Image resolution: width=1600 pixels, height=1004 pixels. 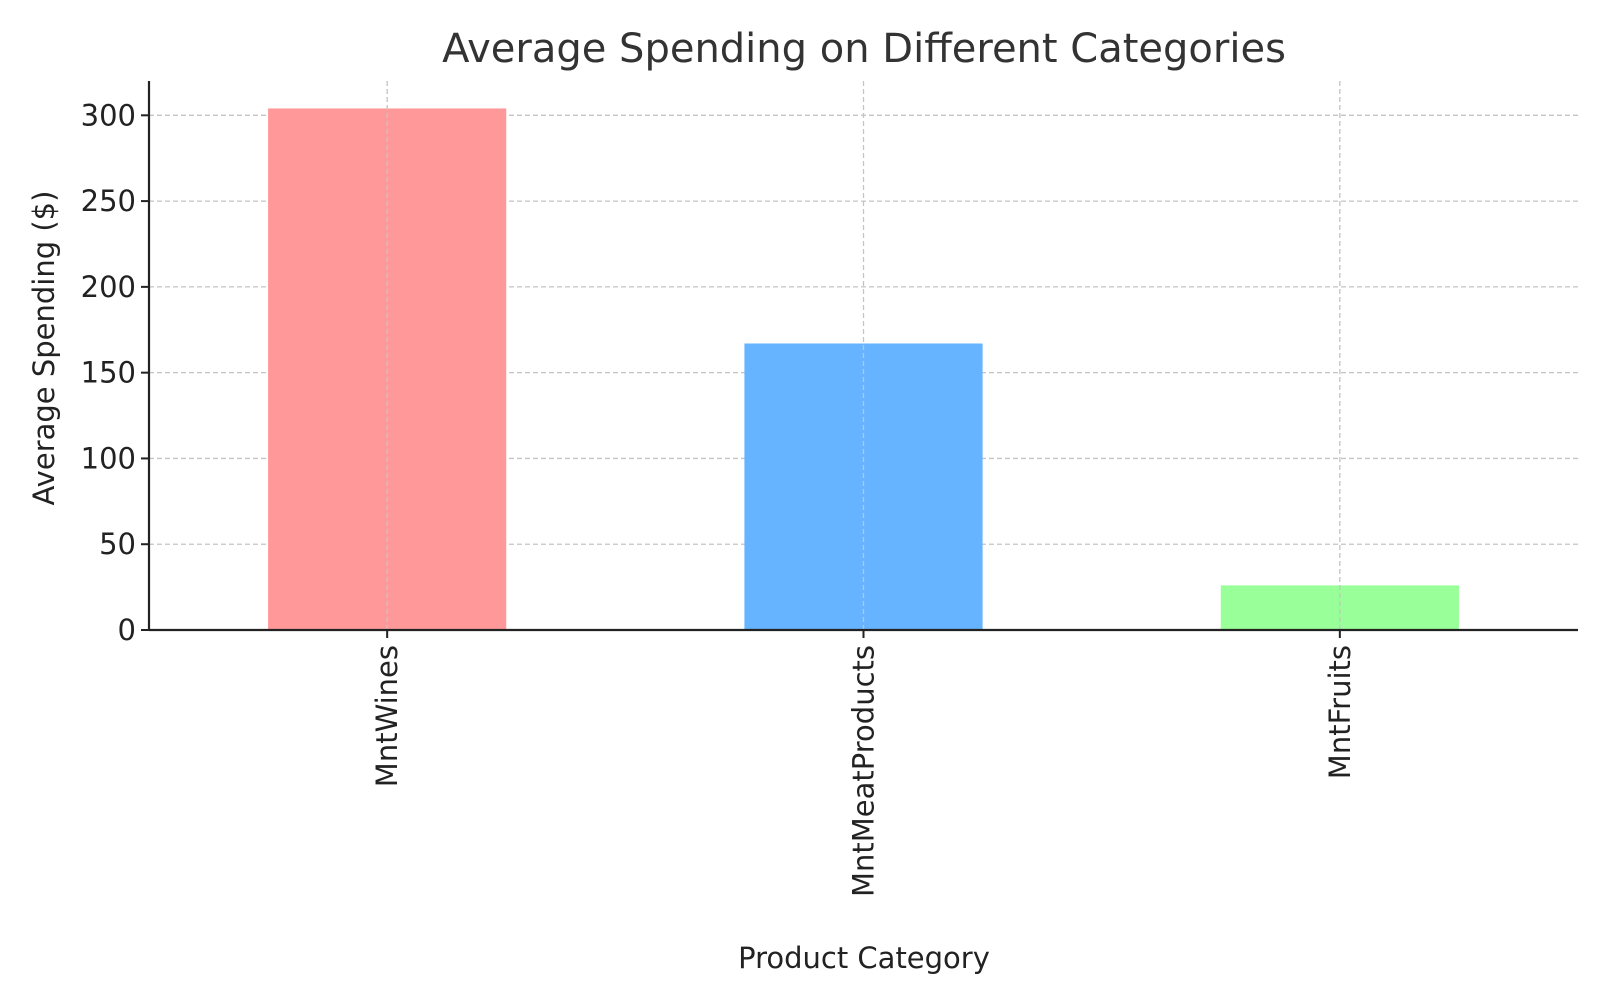 What do you see at coordinates (108, 201) in the screenshot?
I see `y-tick-label: 250` at bounding box center [108, 201].